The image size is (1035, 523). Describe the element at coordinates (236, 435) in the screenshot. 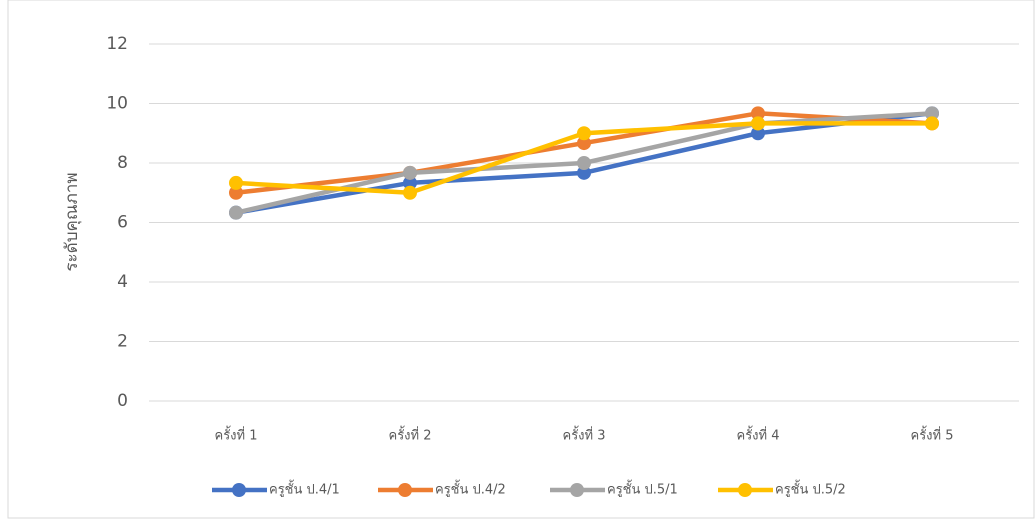

I see `x-tick-label: ครั้งที่ 1` at that location.